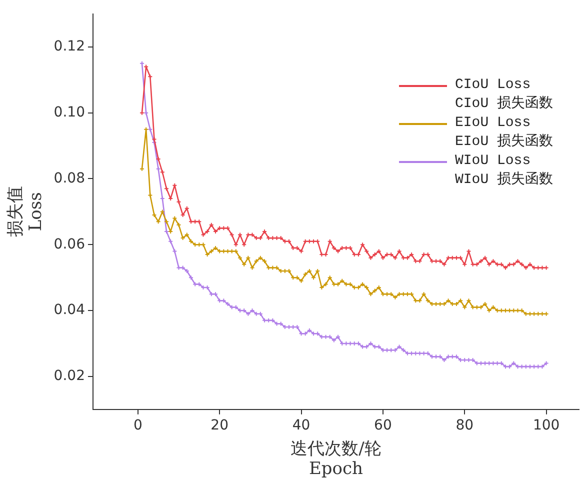 The width and height of the screenshot is (584, 482). Describe the element at coordinates (69, 178) in the screenshot. I see `y-tick-label: 0.08` at that location.